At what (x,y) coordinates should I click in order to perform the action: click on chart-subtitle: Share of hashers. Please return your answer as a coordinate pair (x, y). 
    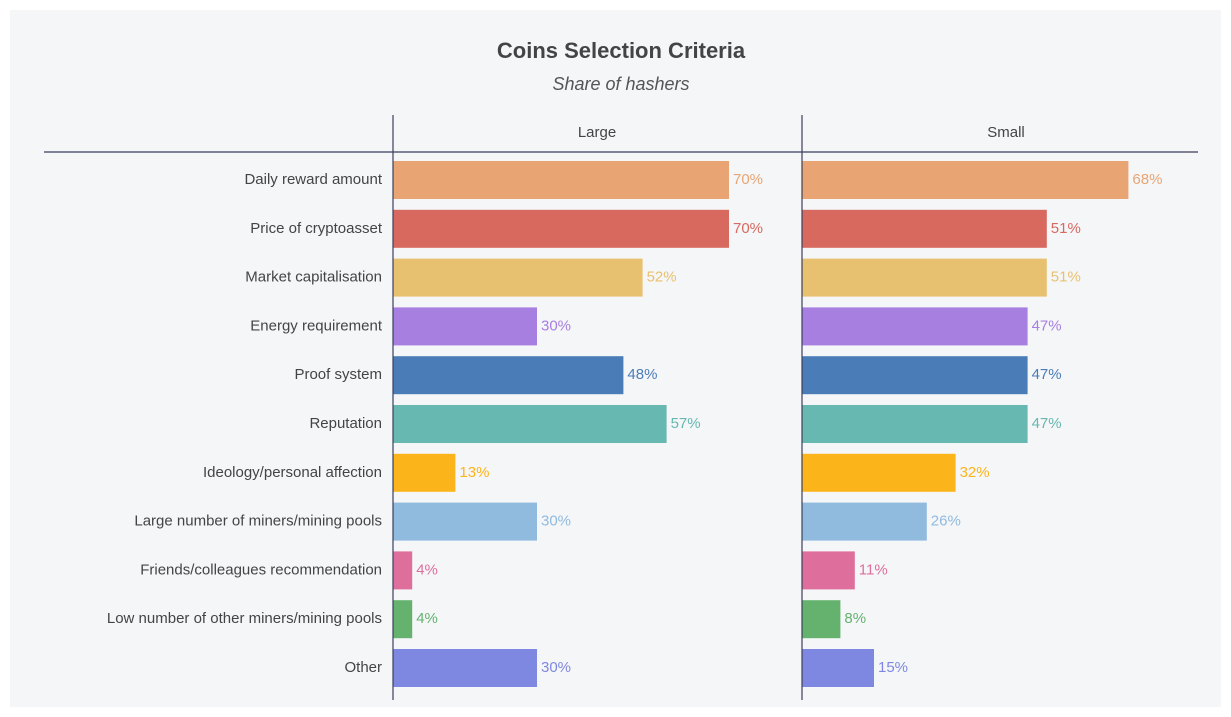
    Looking at the image, I should click on (620, 84).